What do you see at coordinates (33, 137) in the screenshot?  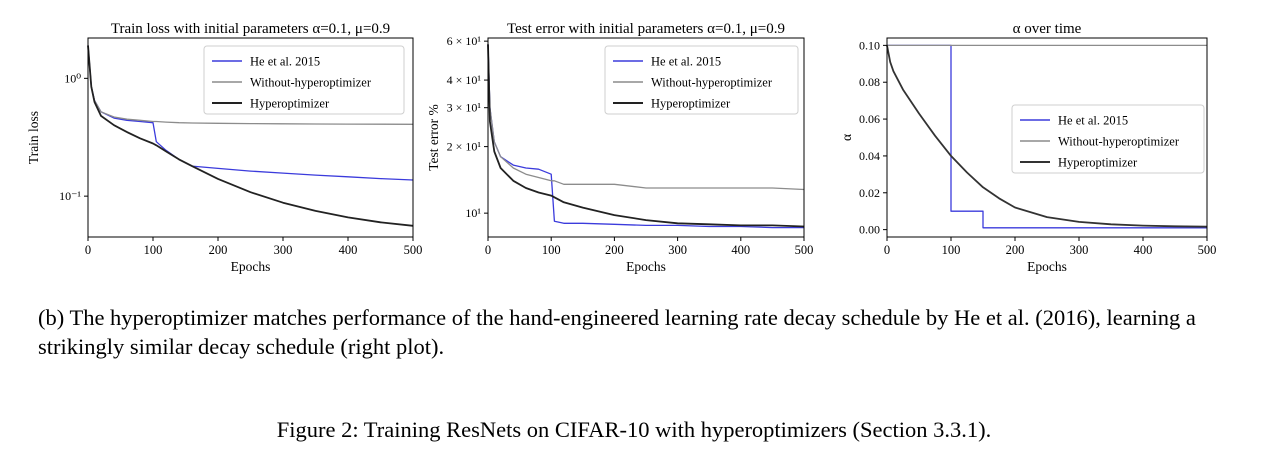 I see `y-axis-label: Train loss` at bounding box center [33, 137].